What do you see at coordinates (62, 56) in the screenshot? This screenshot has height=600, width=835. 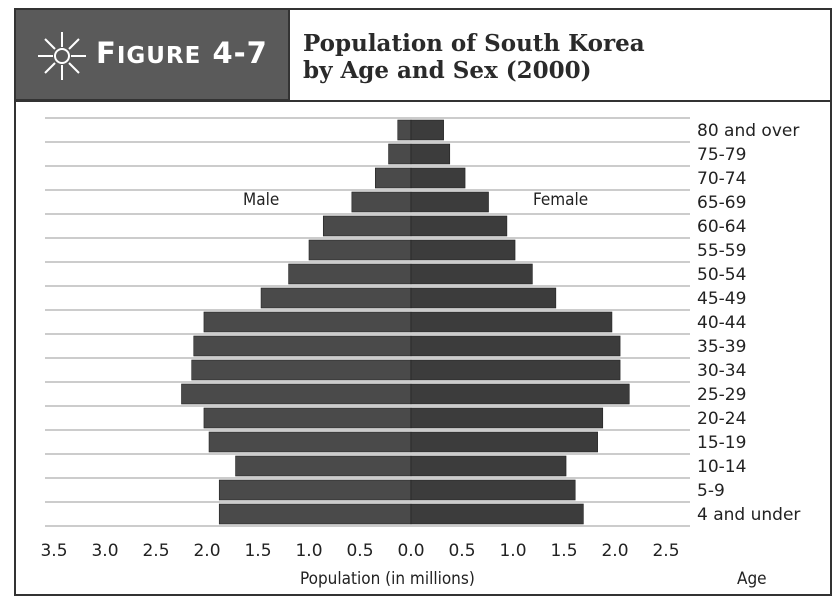 I see `starburst-icon` at bounding box center [62, 56].